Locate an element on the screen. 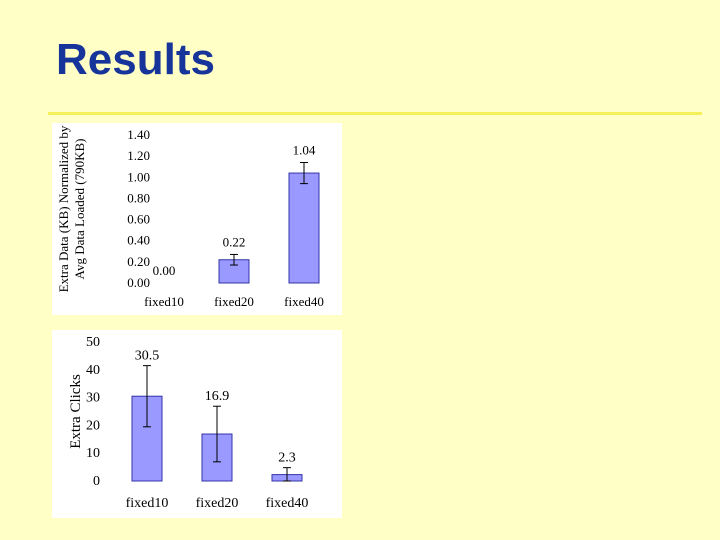 Image resolution: width=720 pixels, height=540 pixels. y-tick-label: 0.60 is located at coordinates (138, 219).